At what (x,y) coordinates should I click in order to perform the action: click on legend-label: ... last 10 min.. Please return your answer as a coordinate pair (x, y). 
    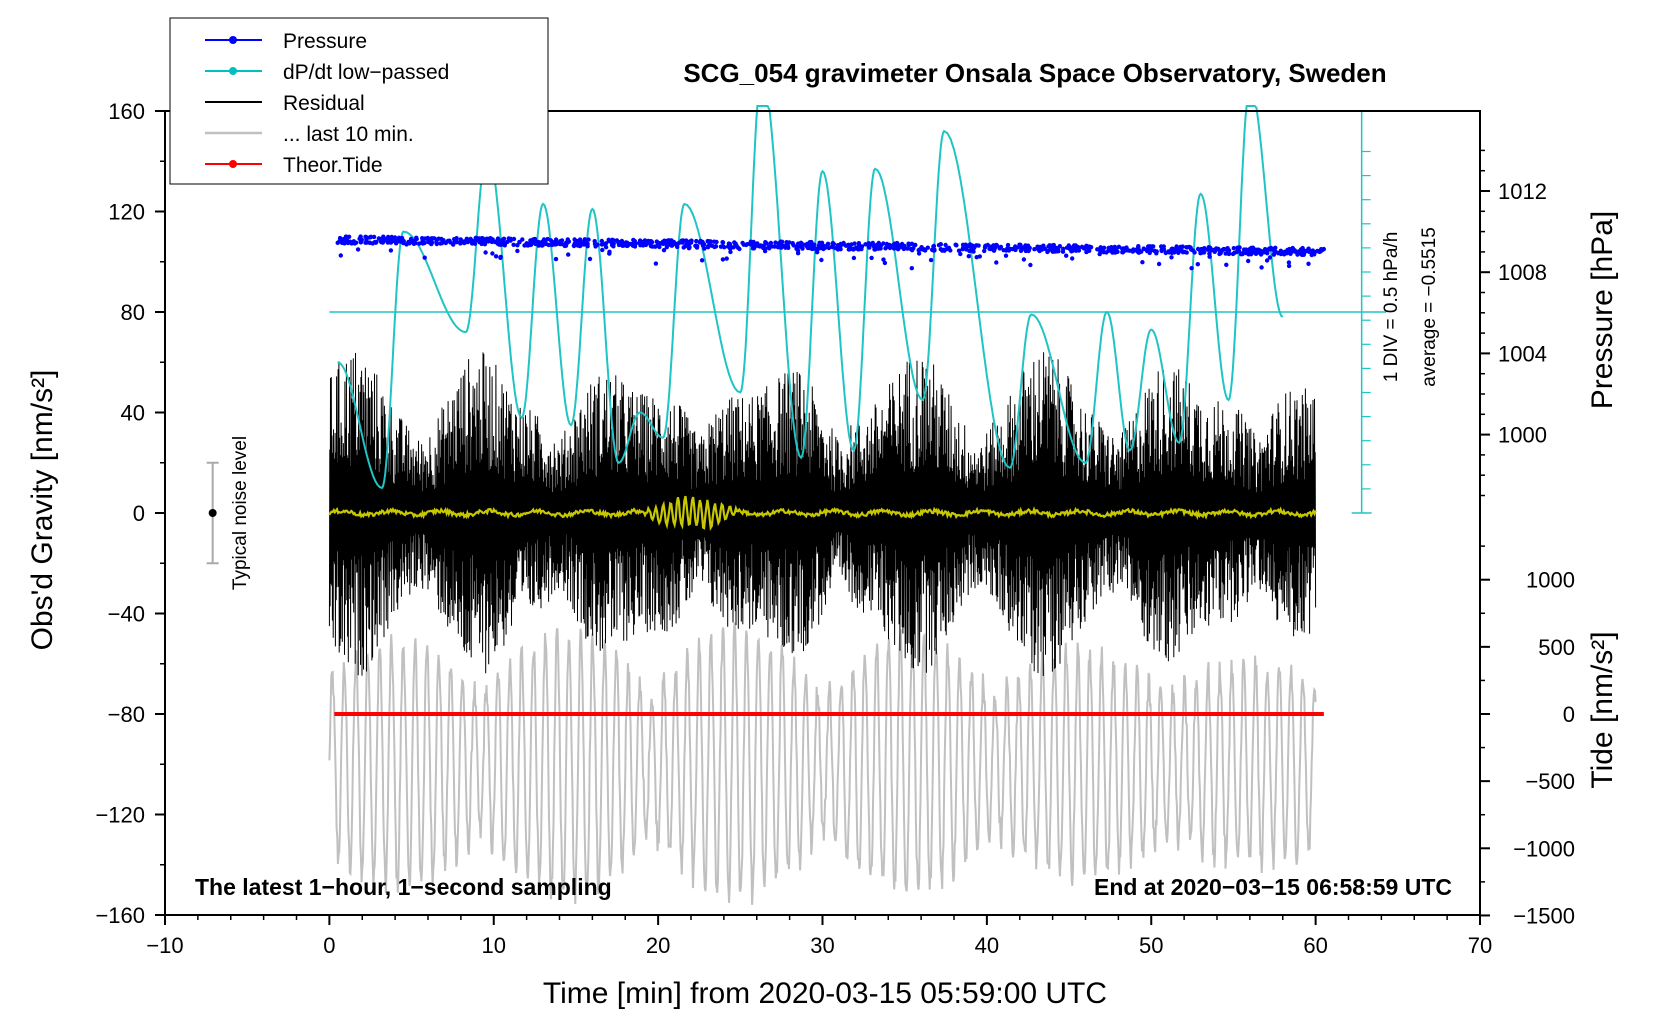
    Looking at the image, I should click on (348, 134).